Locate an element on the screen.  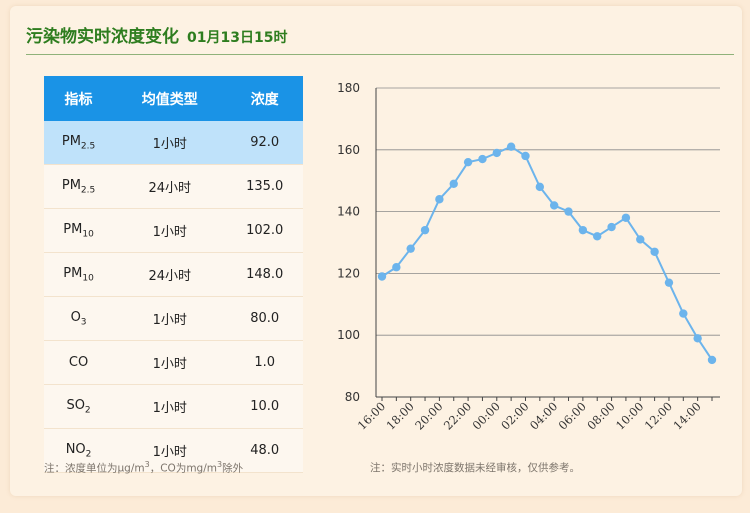
y-tick-label: 160 is located at coordinates (348, 150).